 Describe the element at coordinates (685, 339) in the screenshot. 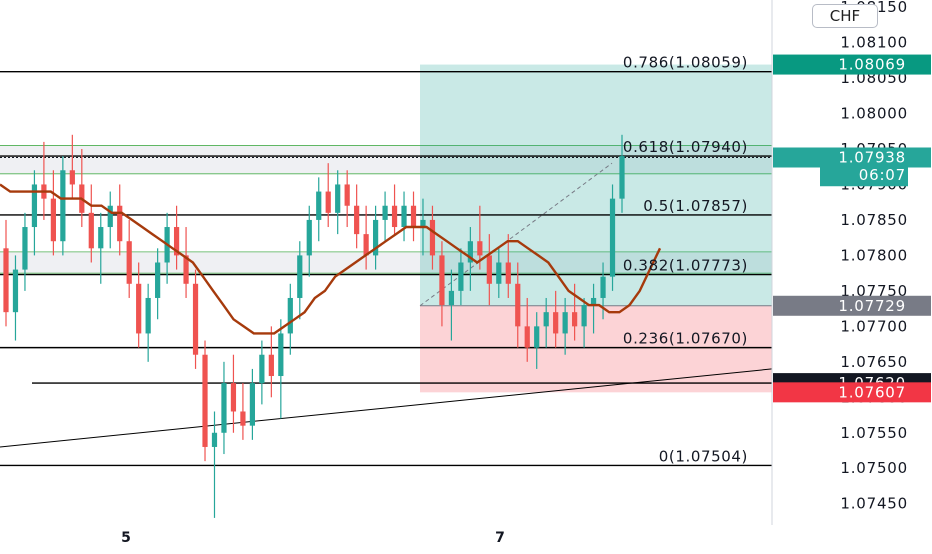

I see `fib-label-4: 0.236(1.07670)` at that location.